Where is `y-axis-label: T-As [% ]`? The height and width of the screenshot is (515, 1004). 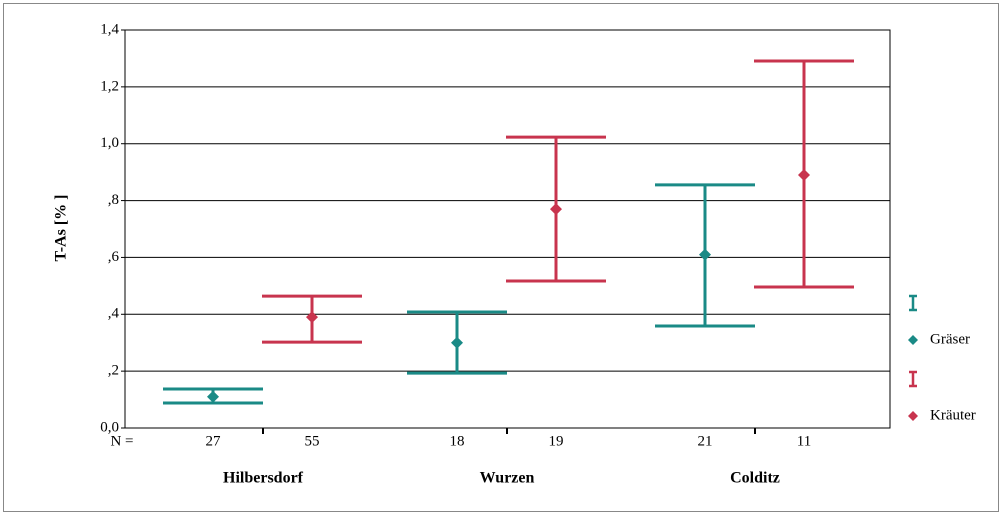 y-axis-label: T-As [% ] is located at coordinates (61, 228).